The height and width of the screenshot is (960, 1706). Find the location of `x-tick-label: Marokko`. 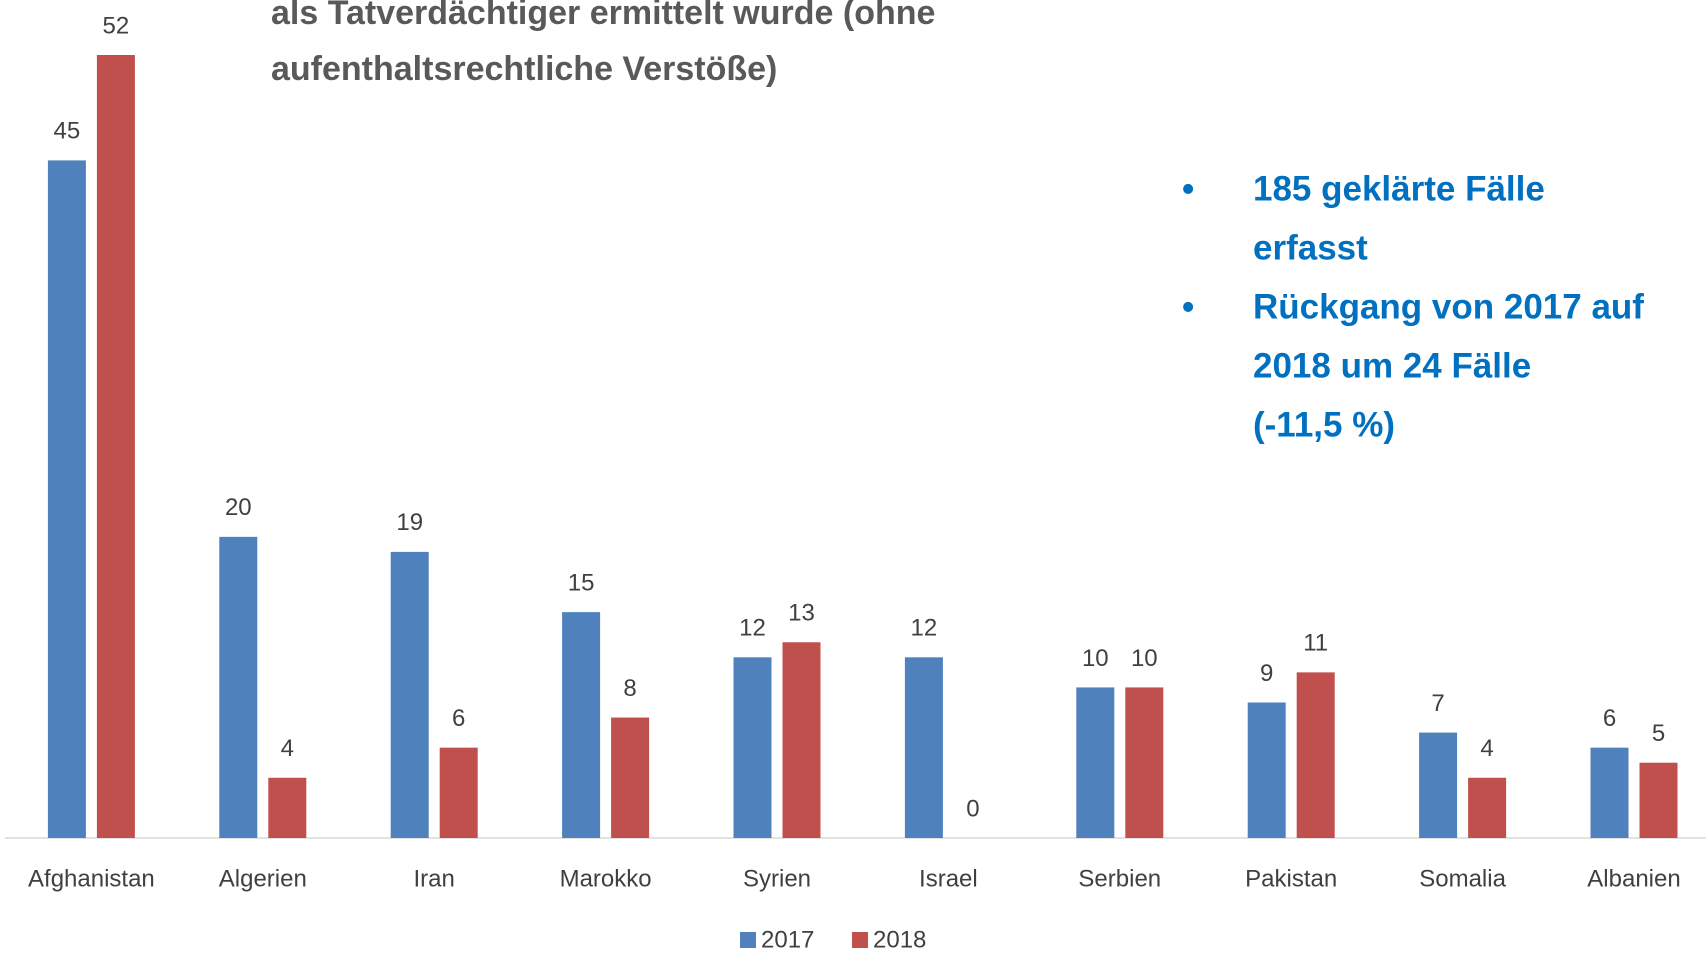

x-tick-label: Marokko is located at coordinates (606, 878).